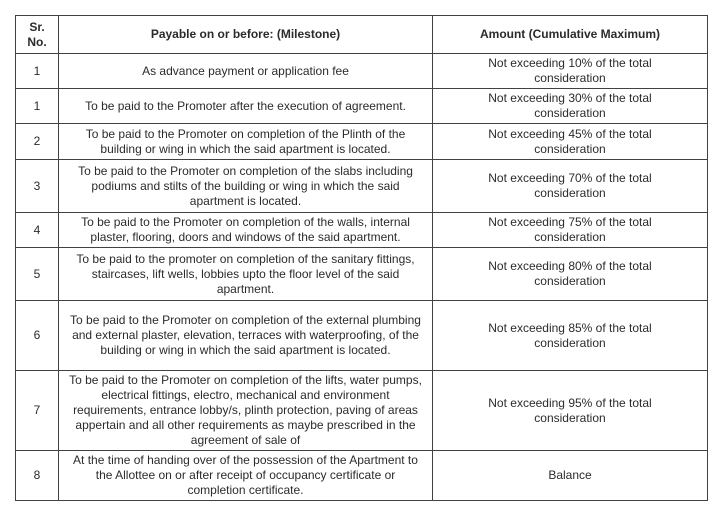 This screenshot has height=507, width=720. I want to click on cell-amount: Balance, so click(570, 475).